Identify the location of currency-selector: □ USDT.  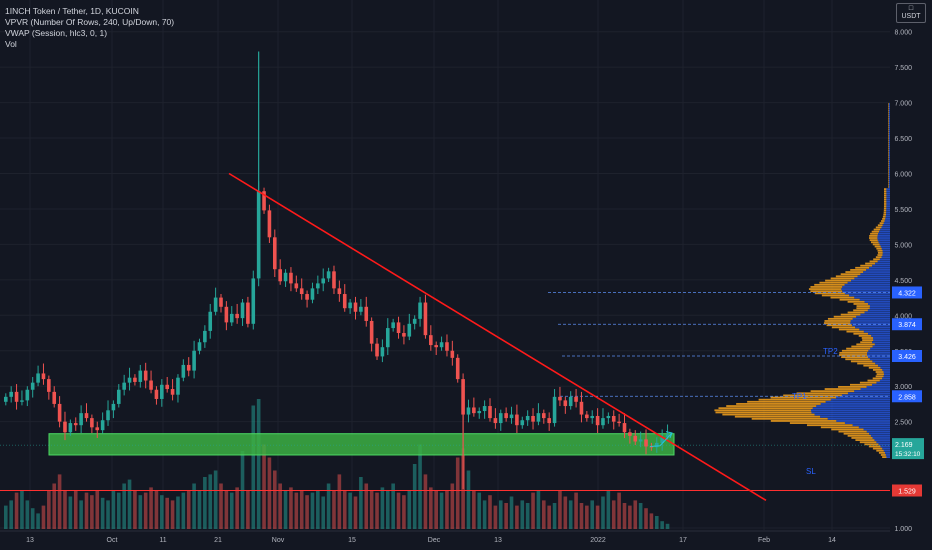
(911, 13).